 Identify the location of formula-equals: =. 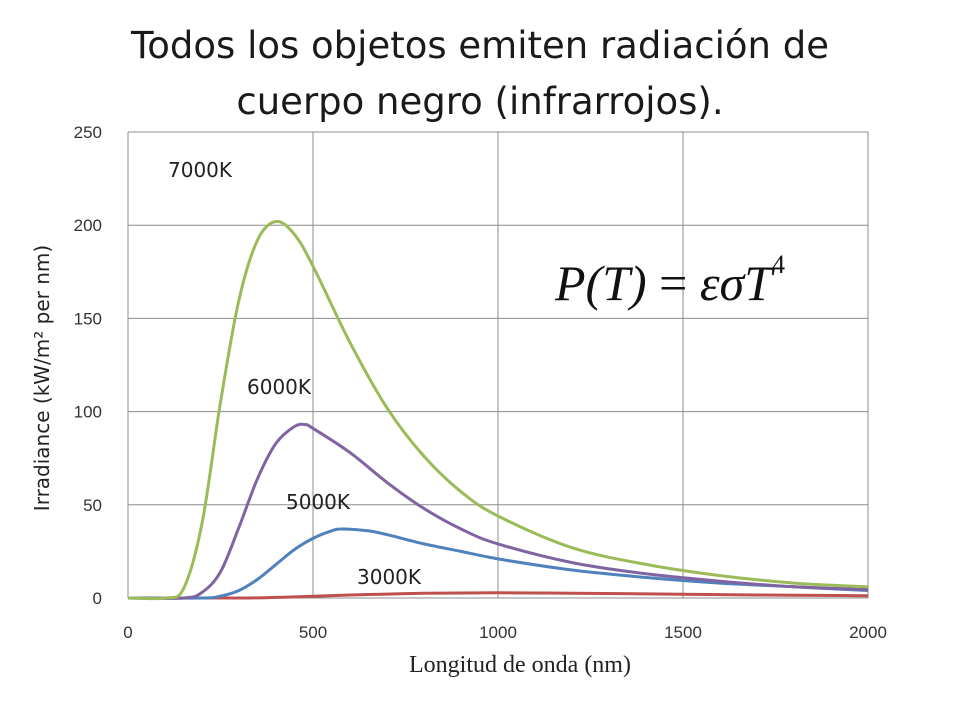
(673, 283).